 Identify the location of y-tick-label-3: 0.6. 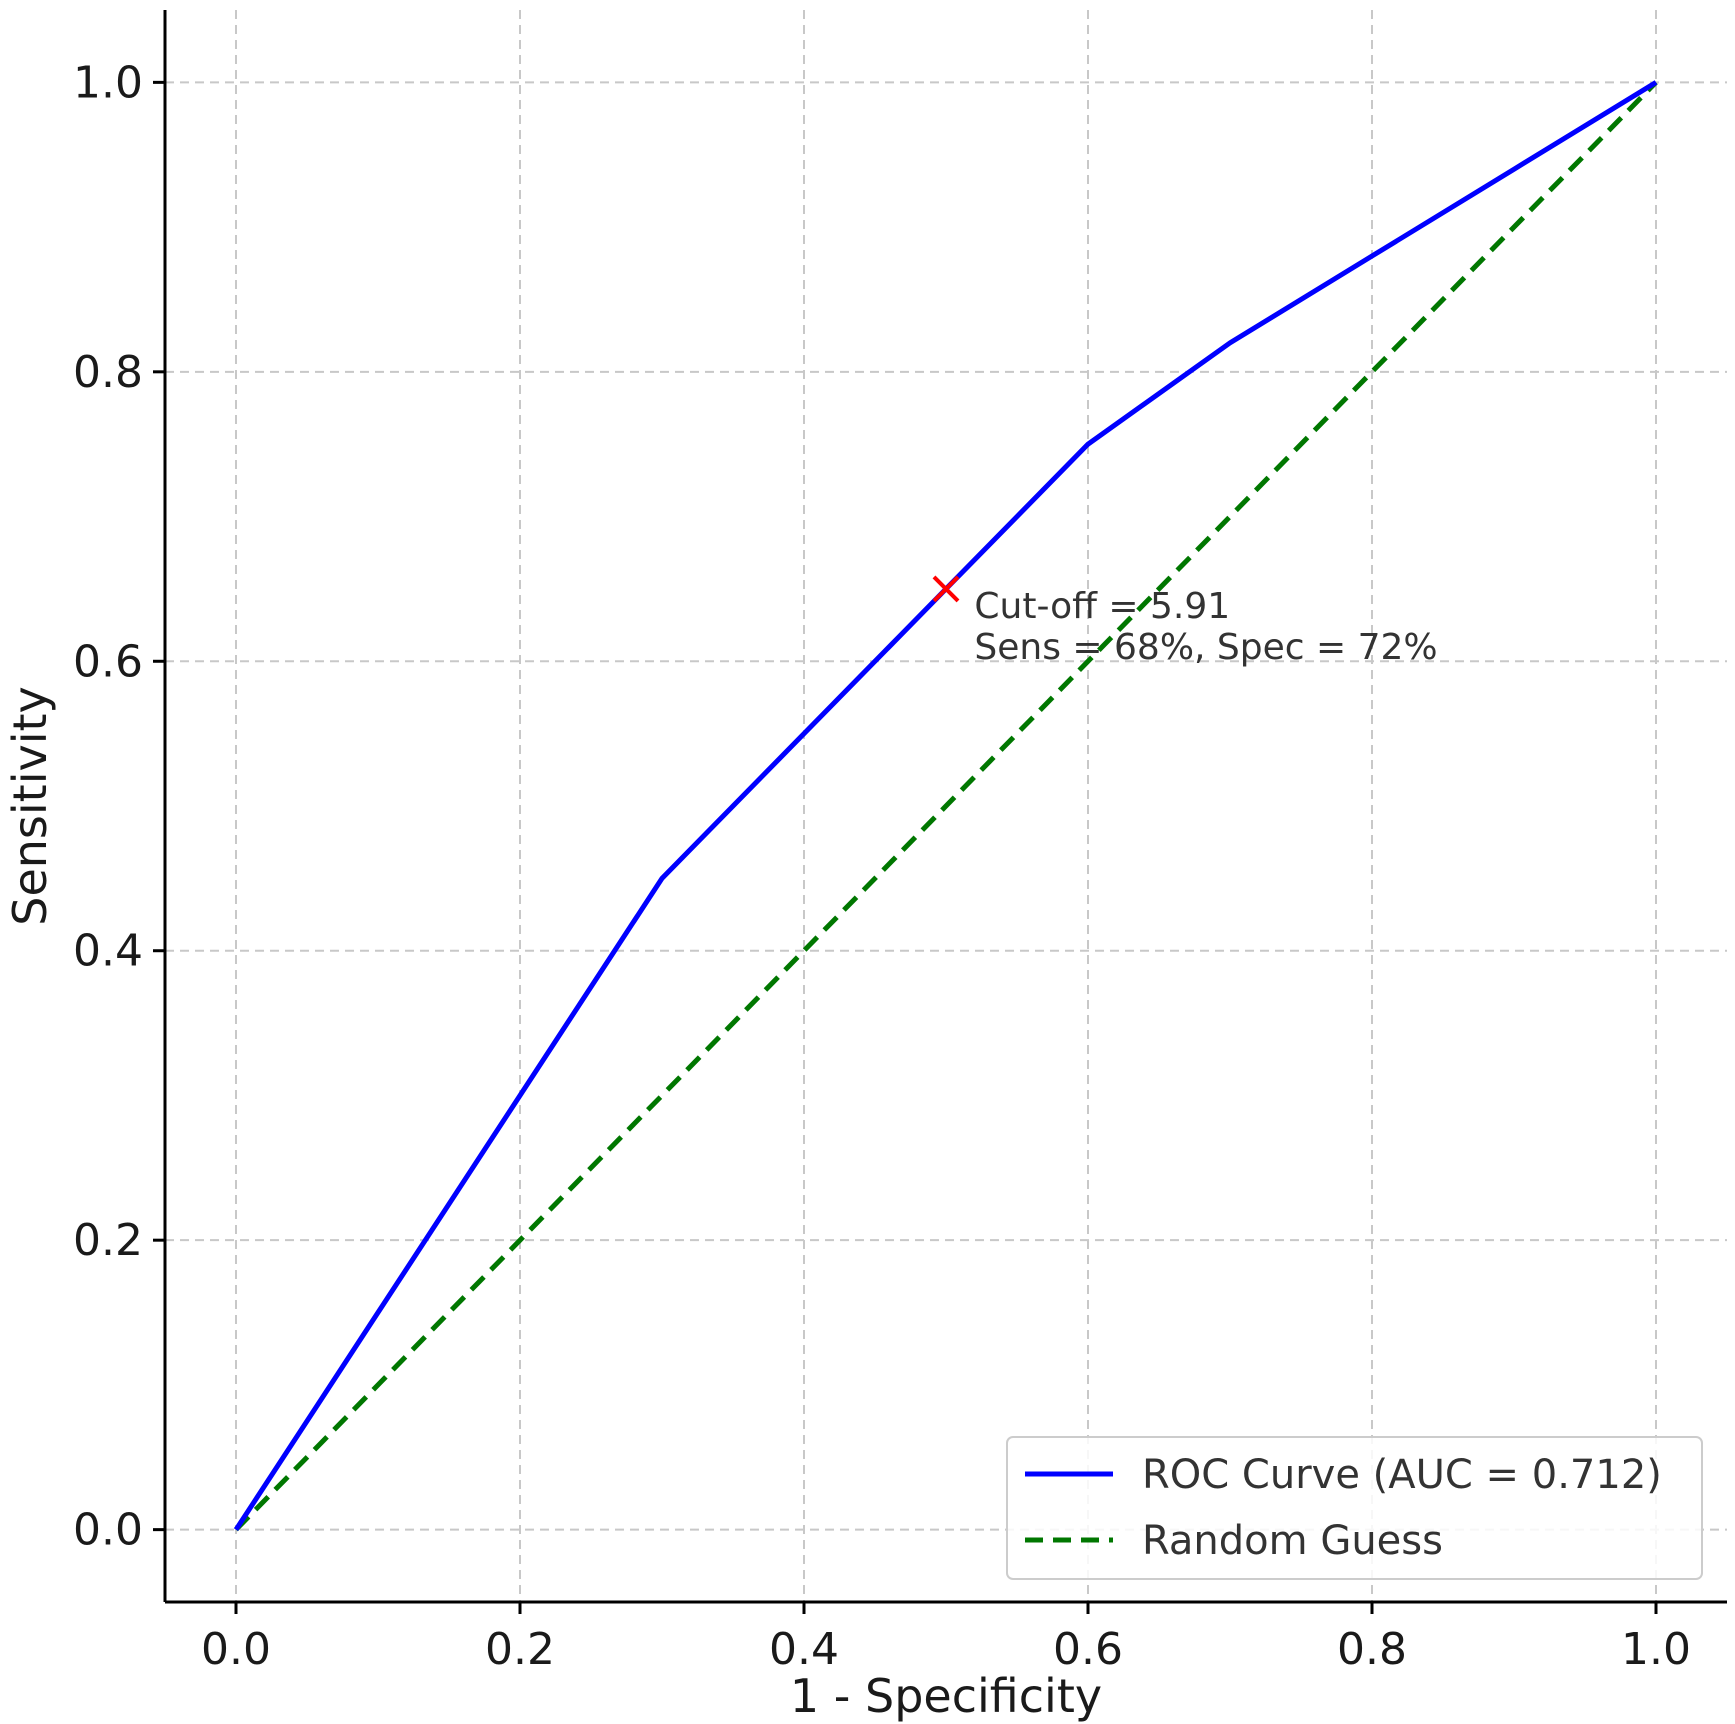
(108, 661).